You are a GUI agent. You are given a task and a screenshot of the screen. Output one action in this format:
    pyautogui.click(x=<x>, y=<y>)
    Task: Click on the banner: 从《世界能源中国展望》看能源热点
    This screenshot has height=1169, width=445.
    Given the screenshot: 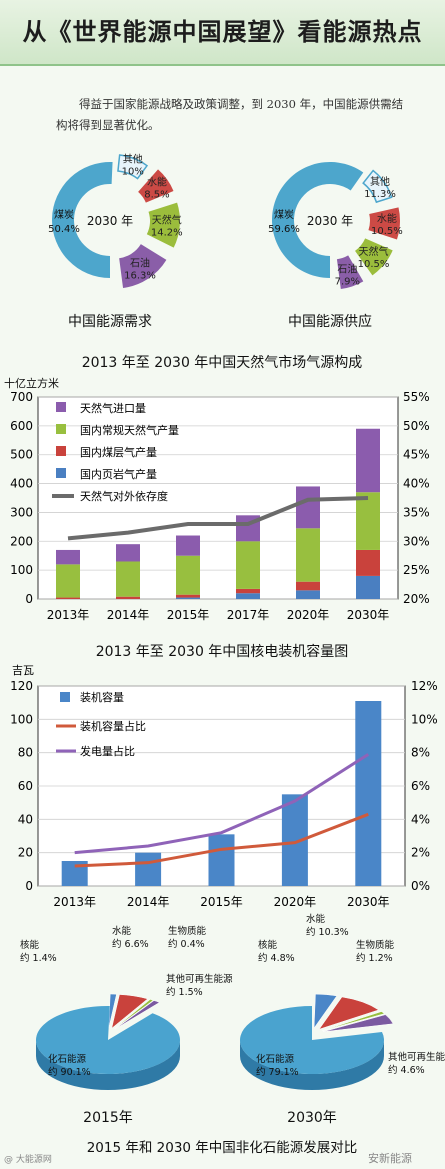 What is the action you would take?
    pyautogui.click(x=222, y=33)
    